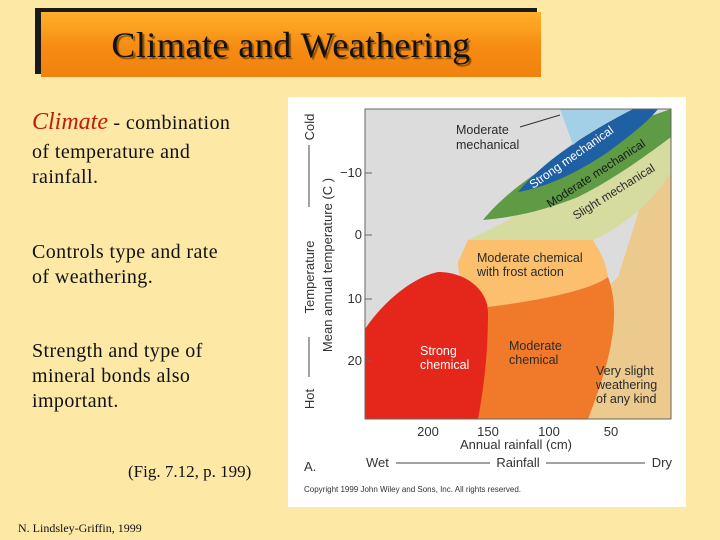 Image resolution: width=720 pixels, height=540 pixels. I want to click on label-very-slight-2: weathering, so click(626, 385).